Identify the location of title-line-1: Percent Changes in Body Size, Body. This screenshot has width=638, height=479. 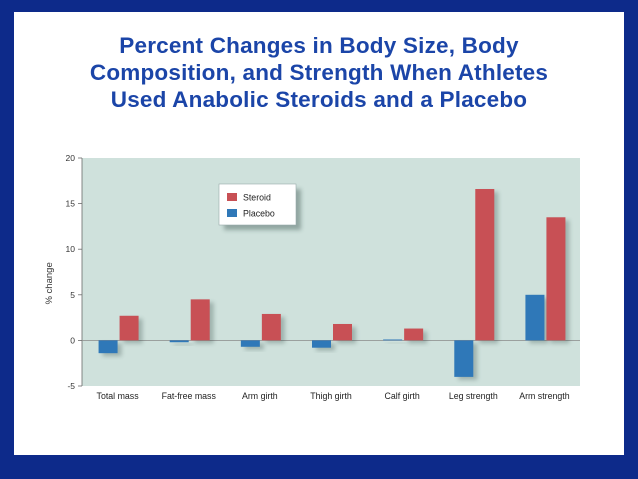
(319, 45).